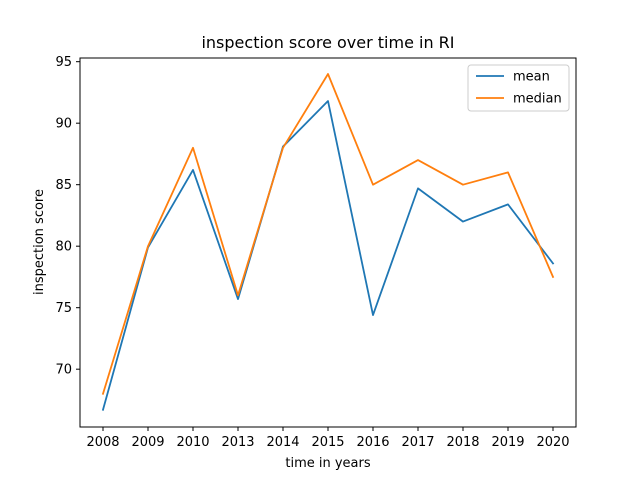 This screenshot has width=640, height=480. I want to click on chart-legend: mean median, so click(518, 88).